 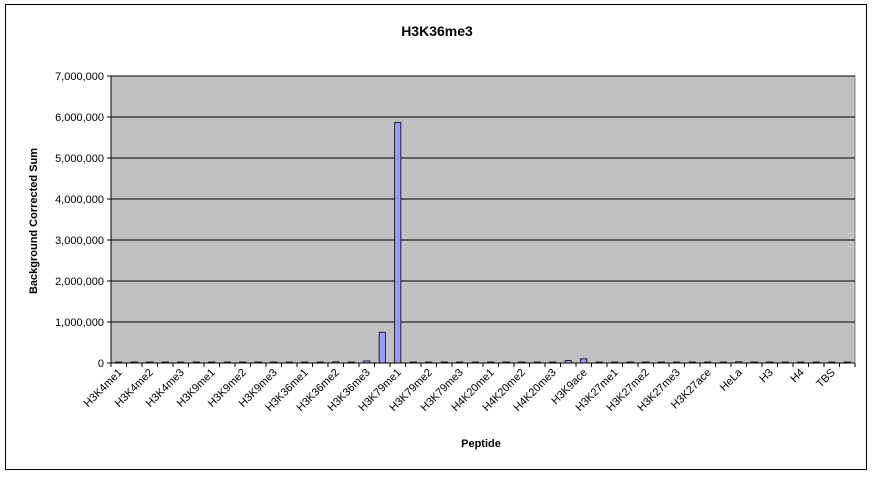 What do you see at coordinates (481, 444) in the screenshot?
I see `x-axis-label: Peptide` at bounding box center [481, 444].